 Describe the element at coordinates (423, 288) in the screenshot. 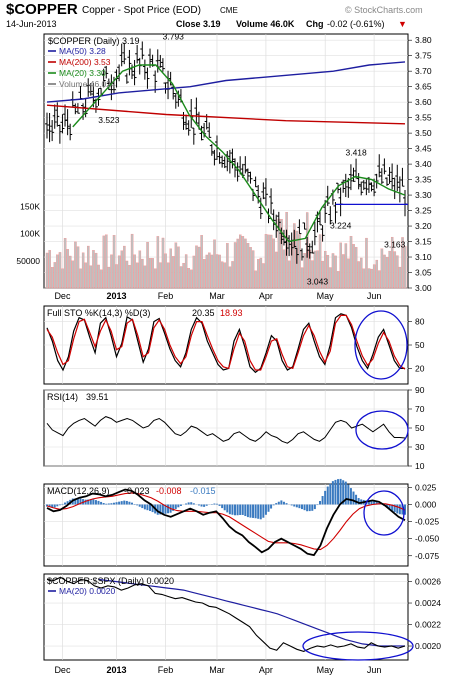

I see `price-ytick-label: 3.00` at that location.